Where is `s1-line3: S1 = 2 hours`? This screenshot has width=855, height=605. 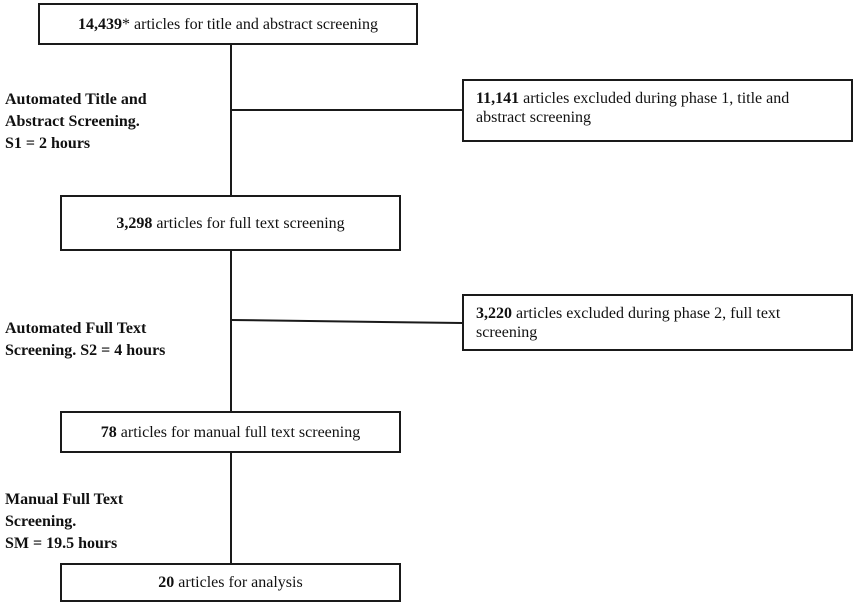
s1-line3: S1 = 2 hours is located at coordinates (48, 143).